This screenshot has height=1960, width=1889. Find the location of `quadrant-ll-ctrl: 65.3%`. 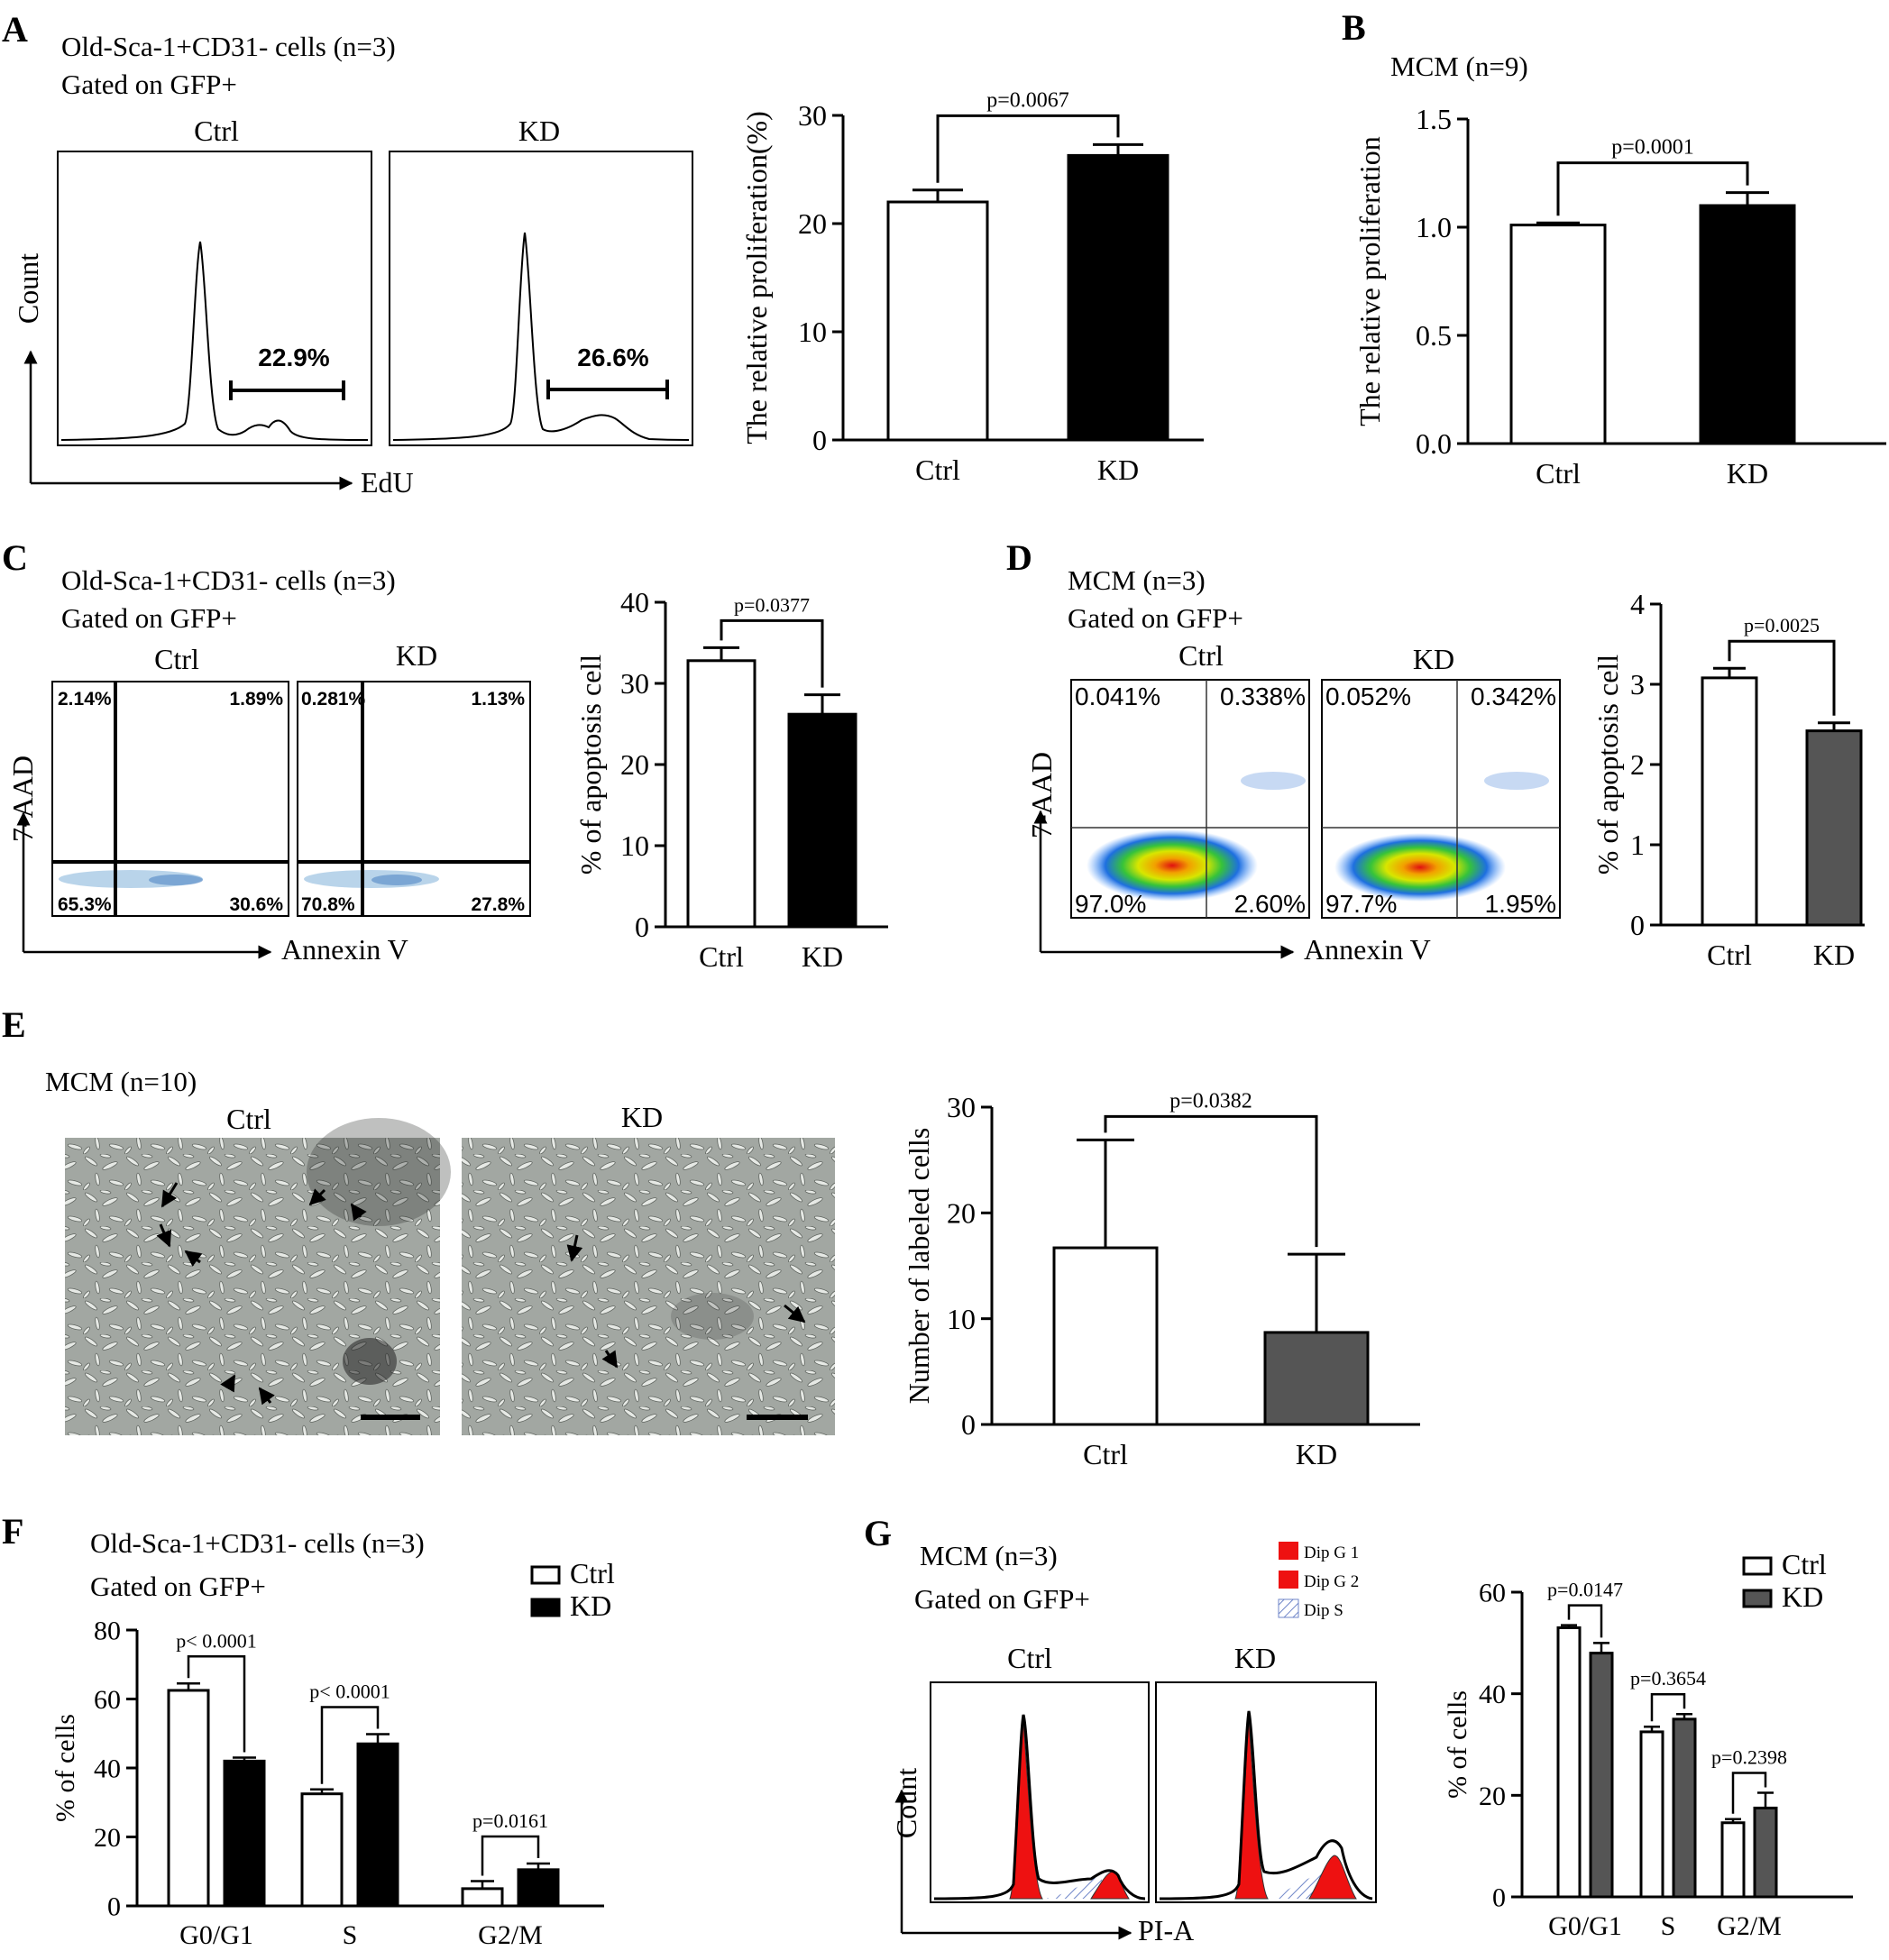

quadrant-ll-ctrl: 65.3% is located at coordinates (85, 904).